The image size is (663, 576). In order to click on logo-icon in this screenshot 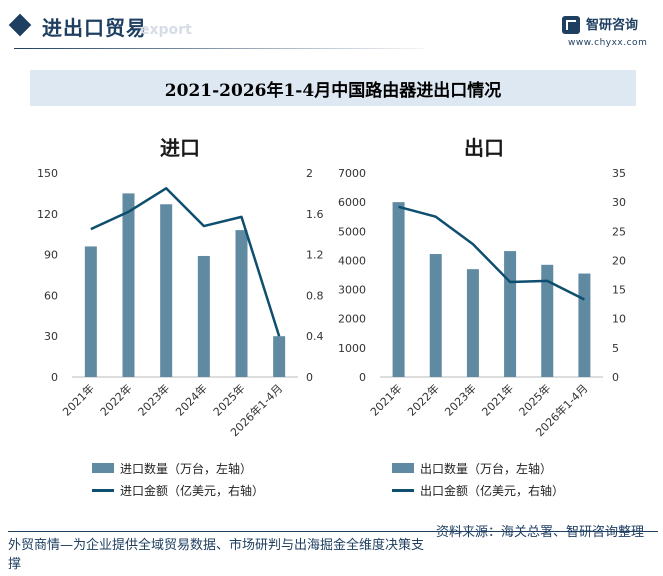, I will do `click(571, 25)`.